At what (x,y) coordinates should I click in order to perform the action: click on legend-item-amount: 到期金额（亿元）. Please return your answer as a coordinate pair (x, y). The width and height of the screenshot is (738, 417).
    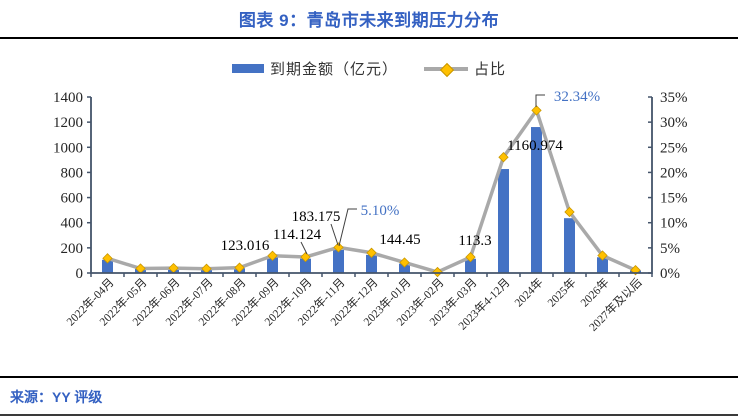
    Looking at the image, I should click on (314, 68).